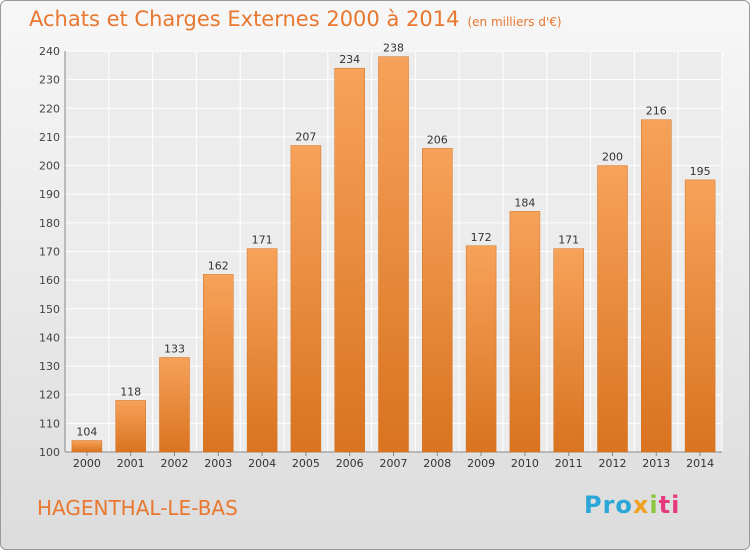 This screenshot has width=750, height=550. Describe the element at coordinates (656, 111) in the screenshot. I see `value-label-2013: 216` at that location.